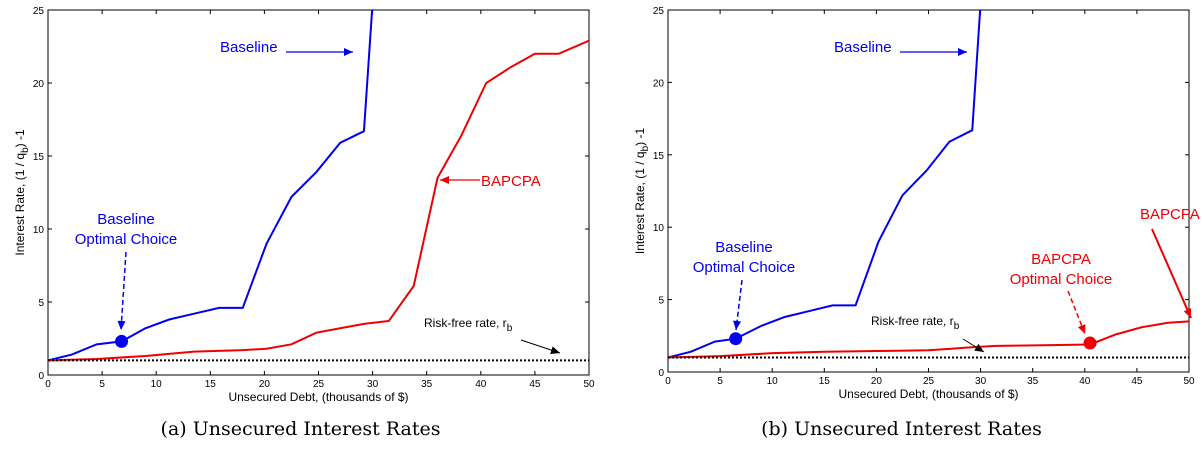 The image size is (1202, 461). Describe the element at coordinates (1081, 329) in the screenshot. I see `bapcpa-choice-arrow-head` at that location.